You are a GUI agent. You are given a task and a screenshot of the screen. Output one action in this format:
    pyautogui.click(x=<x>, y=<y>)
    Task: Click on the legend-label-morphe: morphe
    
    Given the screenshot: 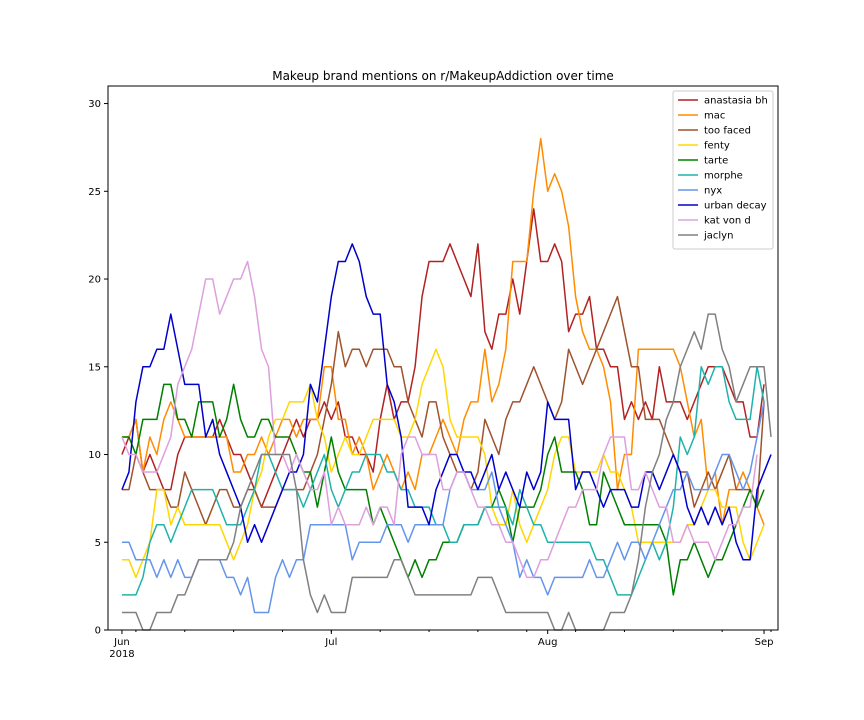 What is the action you would take?
    pyautogui.click(x=723, y=176)
    